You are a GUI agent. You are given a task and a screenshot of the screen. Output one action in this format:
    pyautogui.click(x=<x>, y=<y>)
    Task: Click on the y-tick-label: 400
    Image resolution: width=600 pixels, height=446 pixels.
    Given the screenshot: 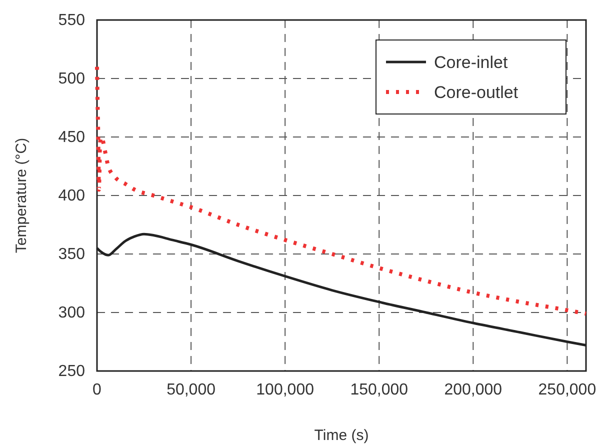 What is the action you would take?
    pyautogui.click(x=72, y=196)
    